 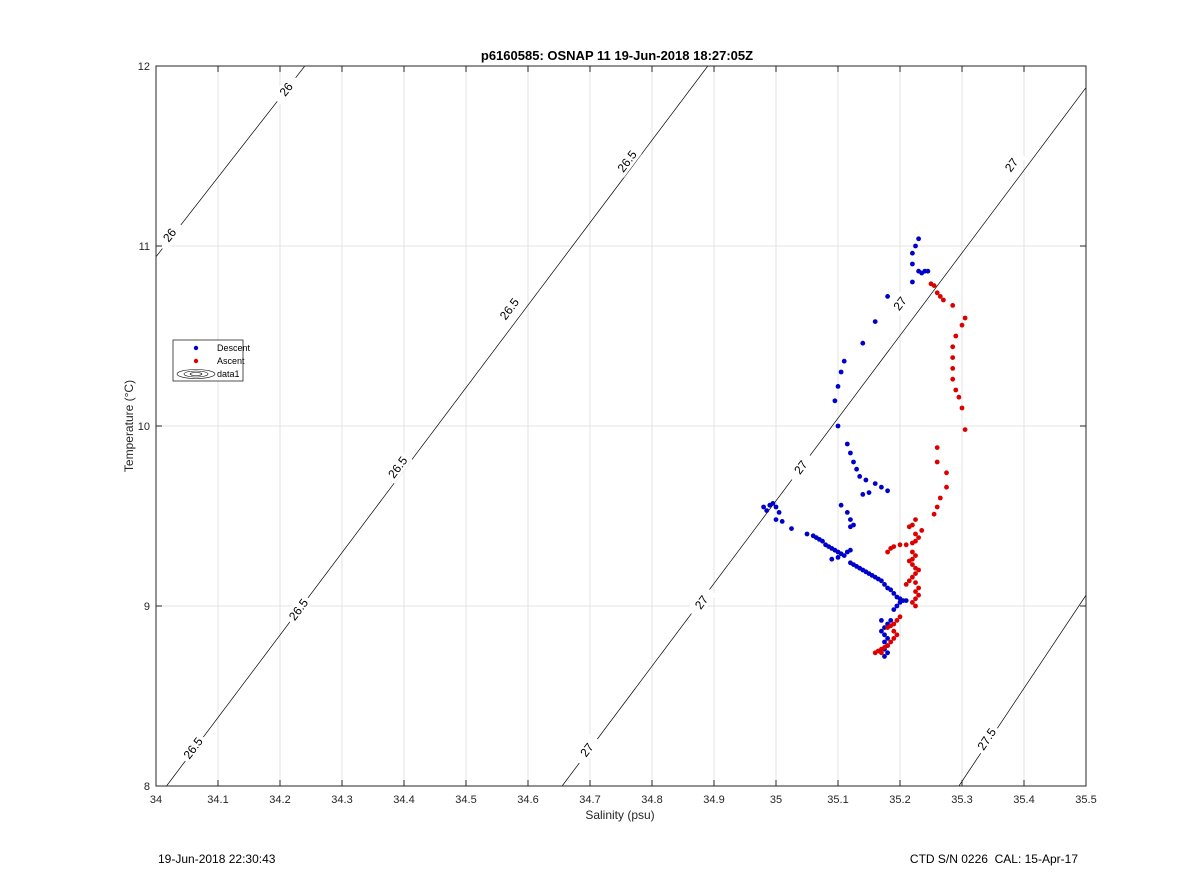 I want to click on x-tick-label: 34.7, so click(x=589, y=800).